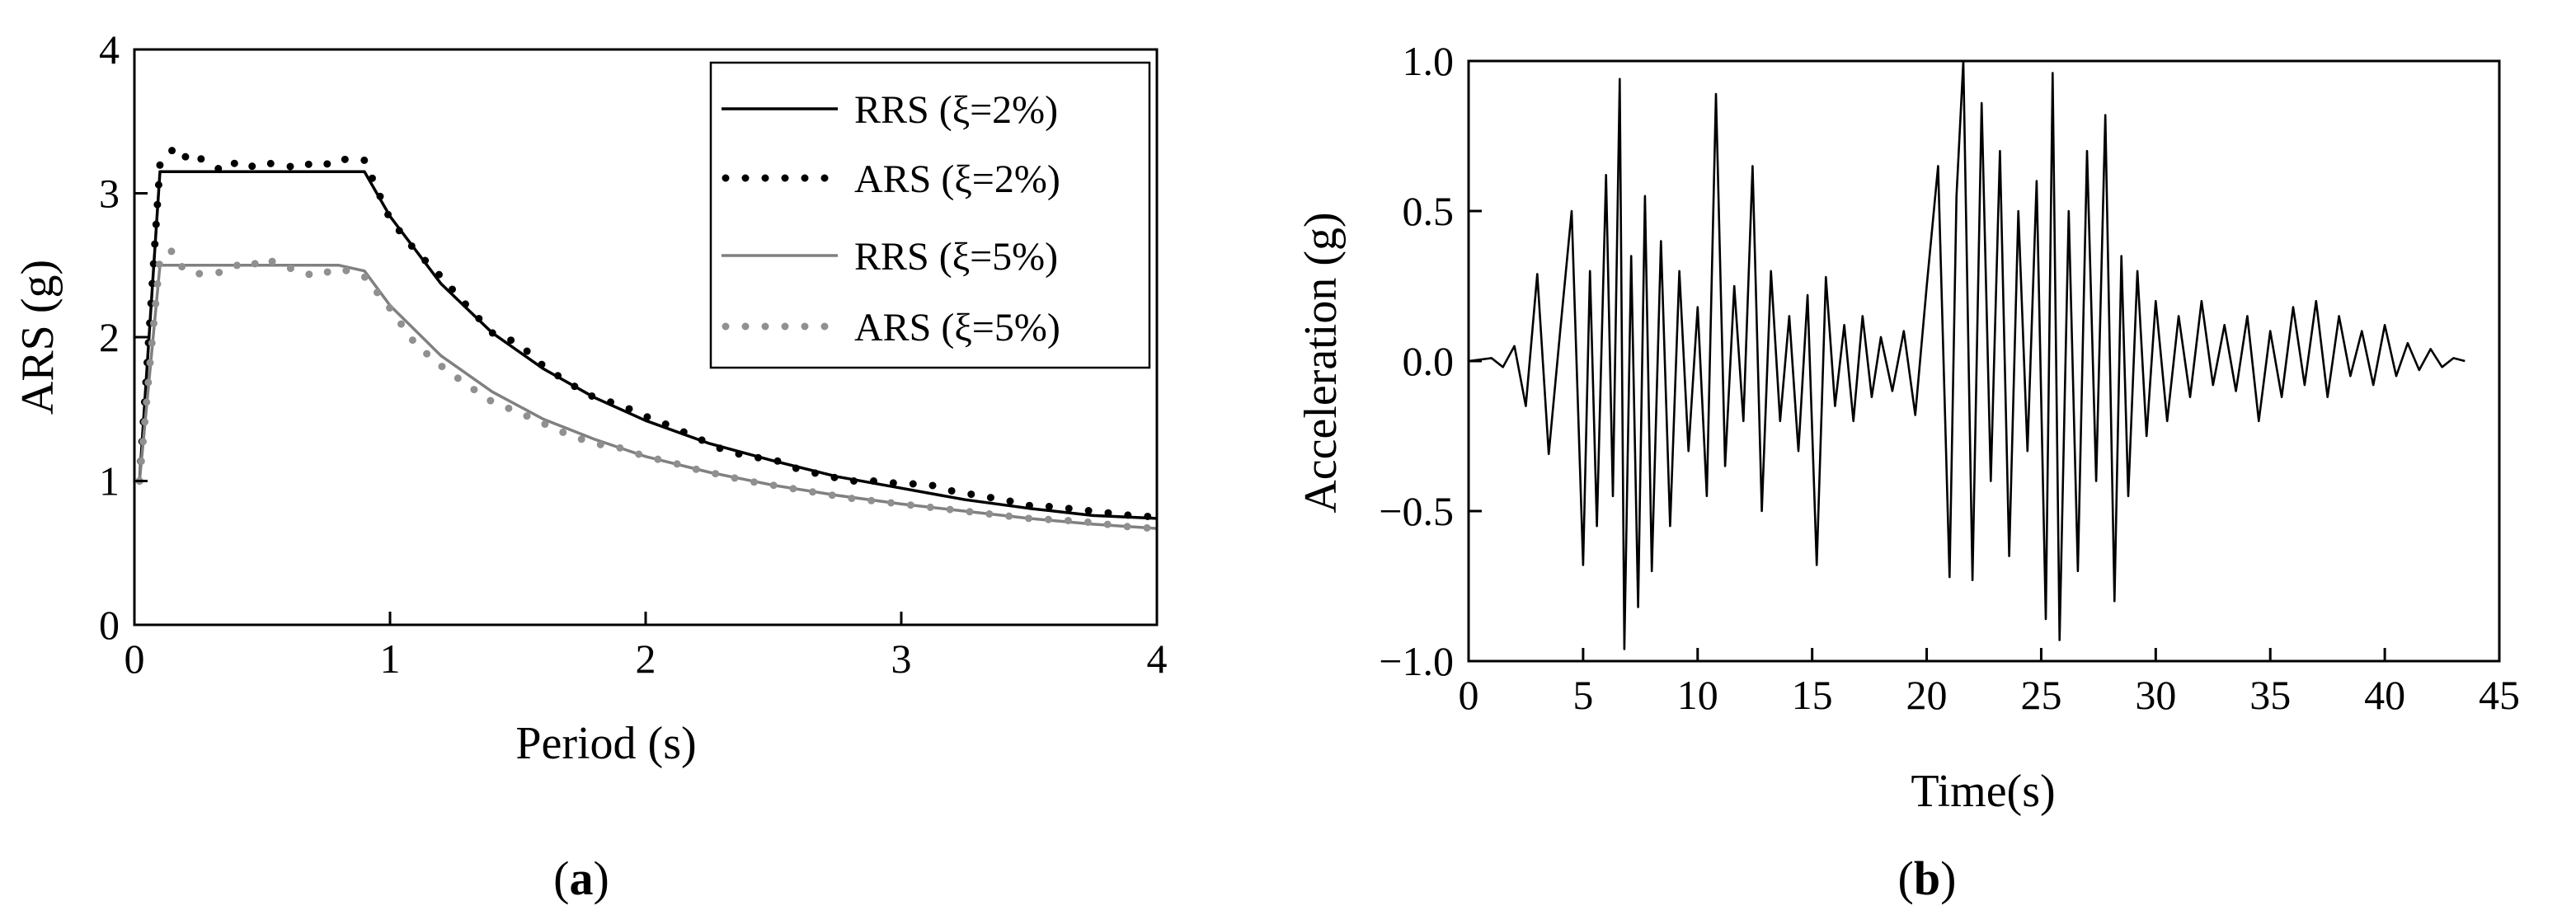 The height and width of the screenshot is (915, 2576). Describe the element at coordinates (37, 337) in the screenshot. I see `panel-a-y-axis-title: ARS (g)` at that location.